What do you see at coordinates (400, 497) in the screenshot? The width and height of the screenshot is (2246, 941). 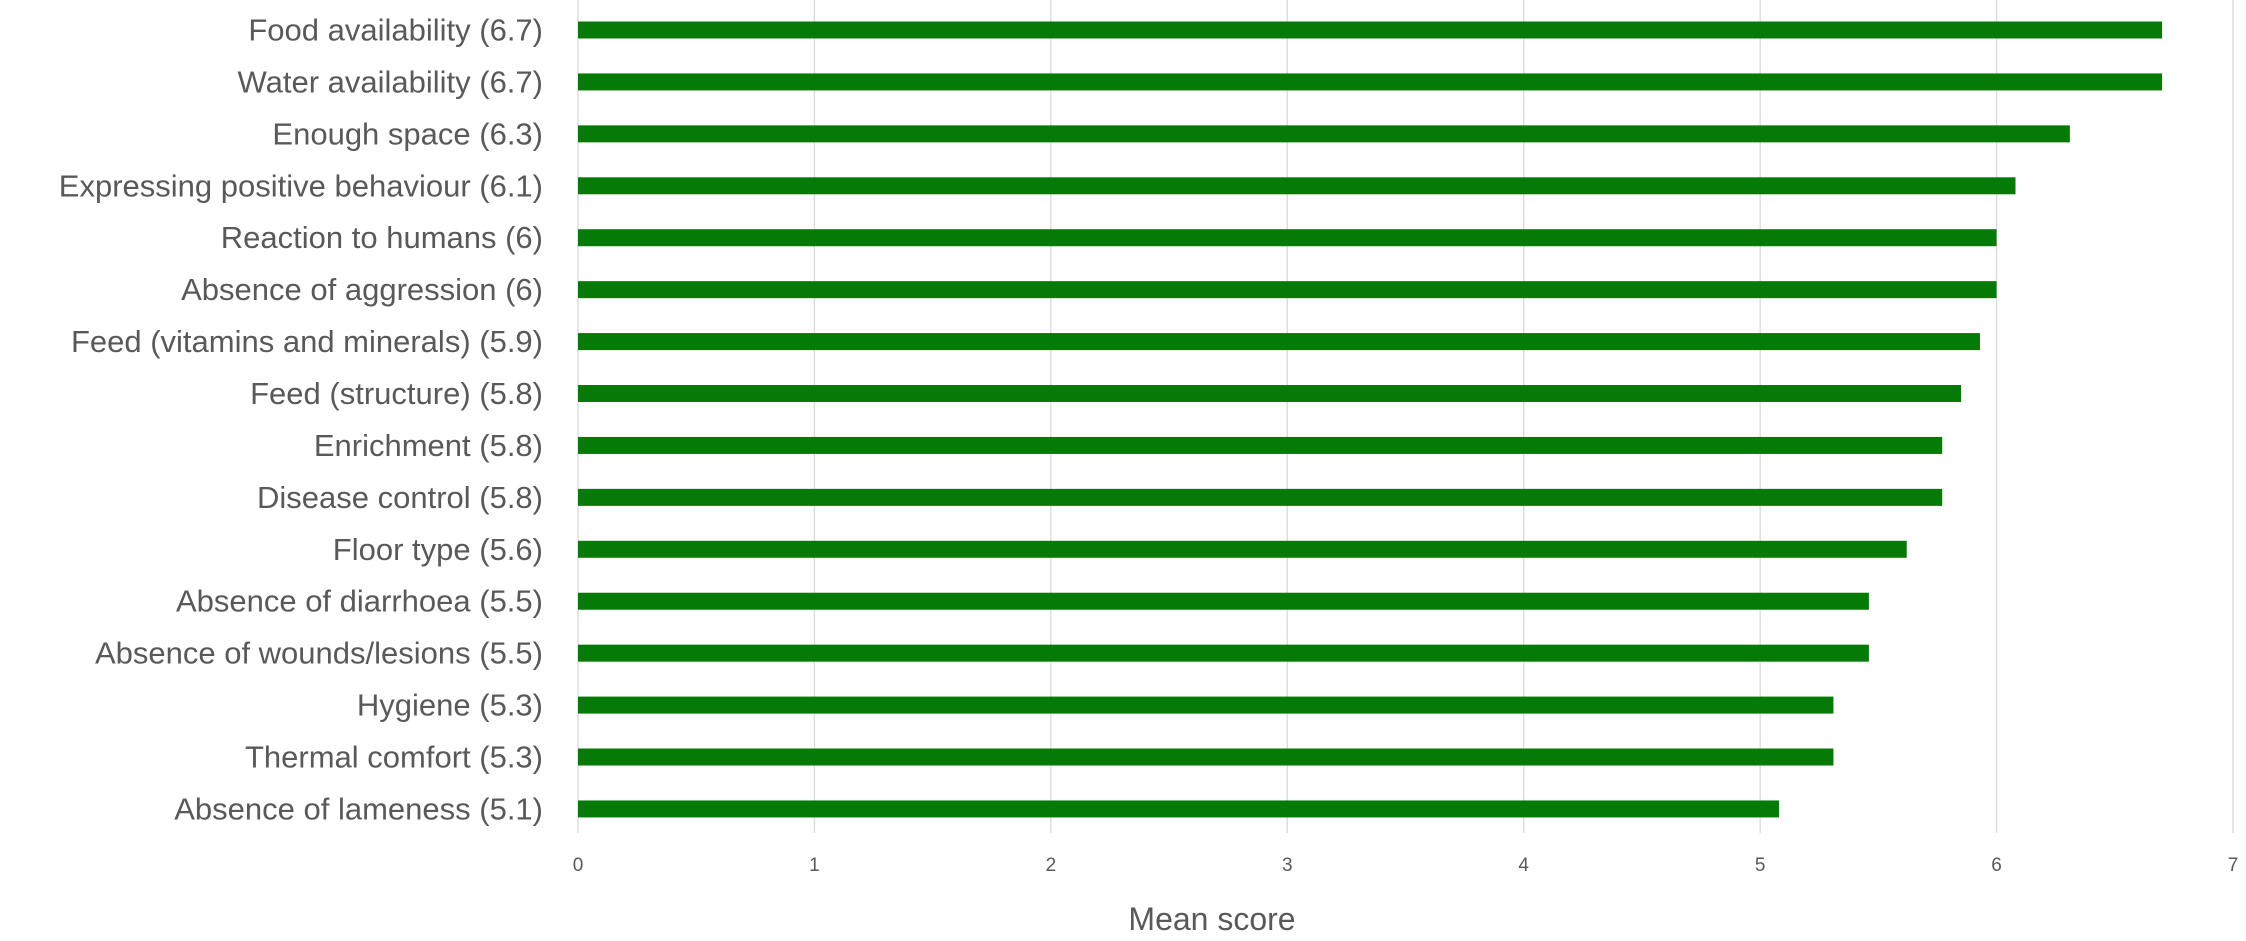 I see `category-label-9: Disease control (5.8)` at bounding box center [400, 497].